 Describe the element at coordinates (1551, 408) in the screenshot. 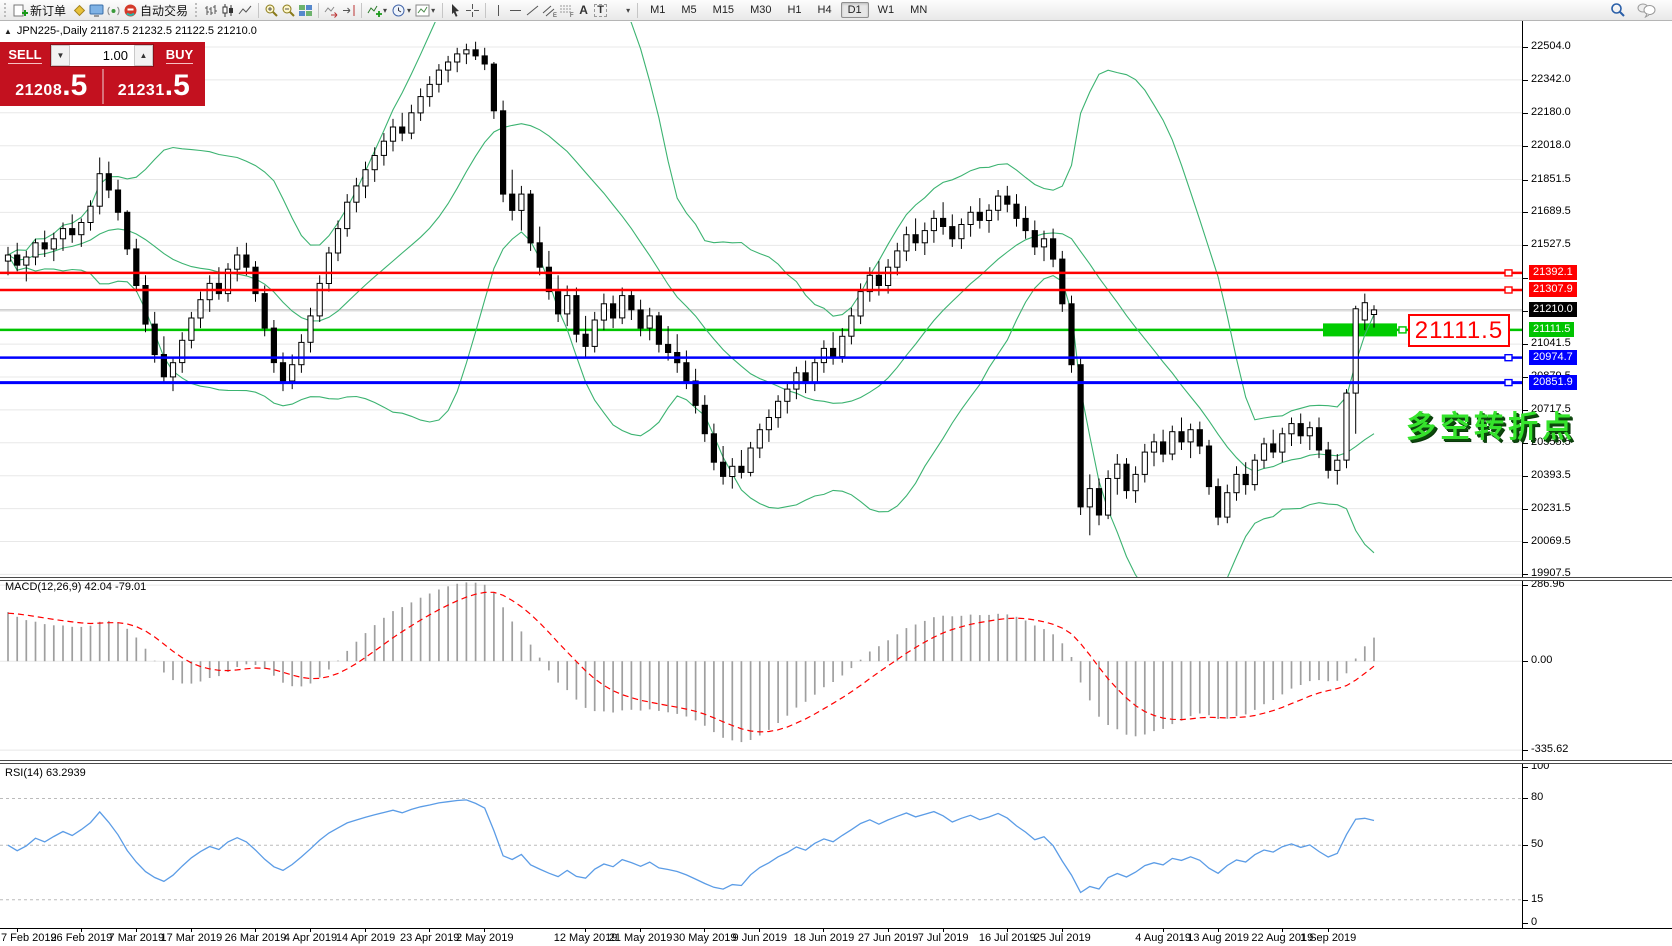

I see `axis-tick-label: 20717.5` at that location.